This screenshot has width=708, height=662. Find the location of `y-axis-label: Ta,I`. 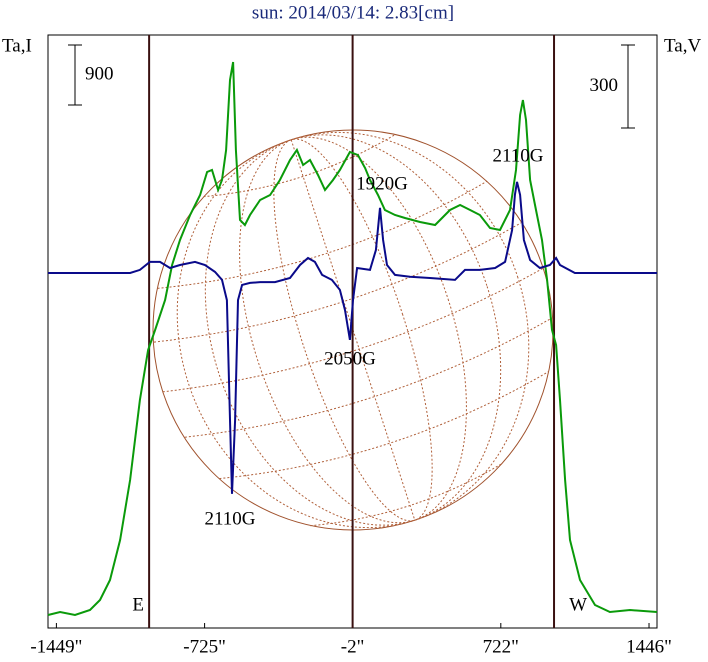

y-axis-label: Ta,I is located at coordinates (17, 45).